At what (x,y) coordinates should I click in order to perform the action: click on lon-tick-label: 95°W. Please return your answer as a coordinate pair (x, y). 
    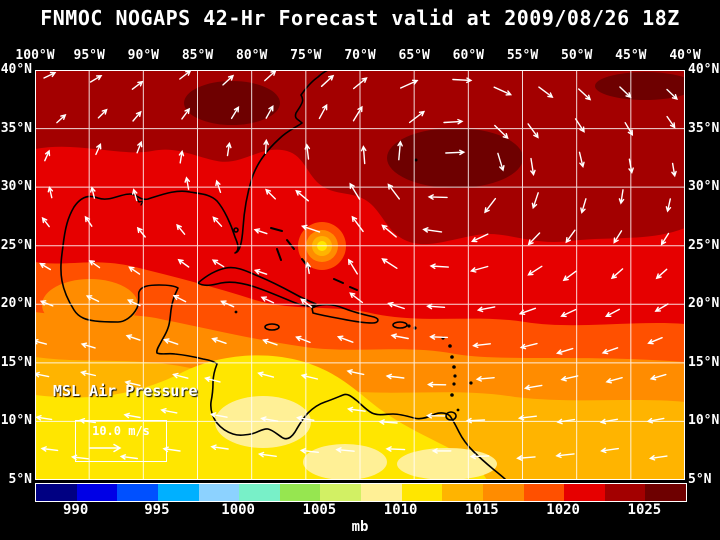
    Looking at the image, I should click on (89, 55).